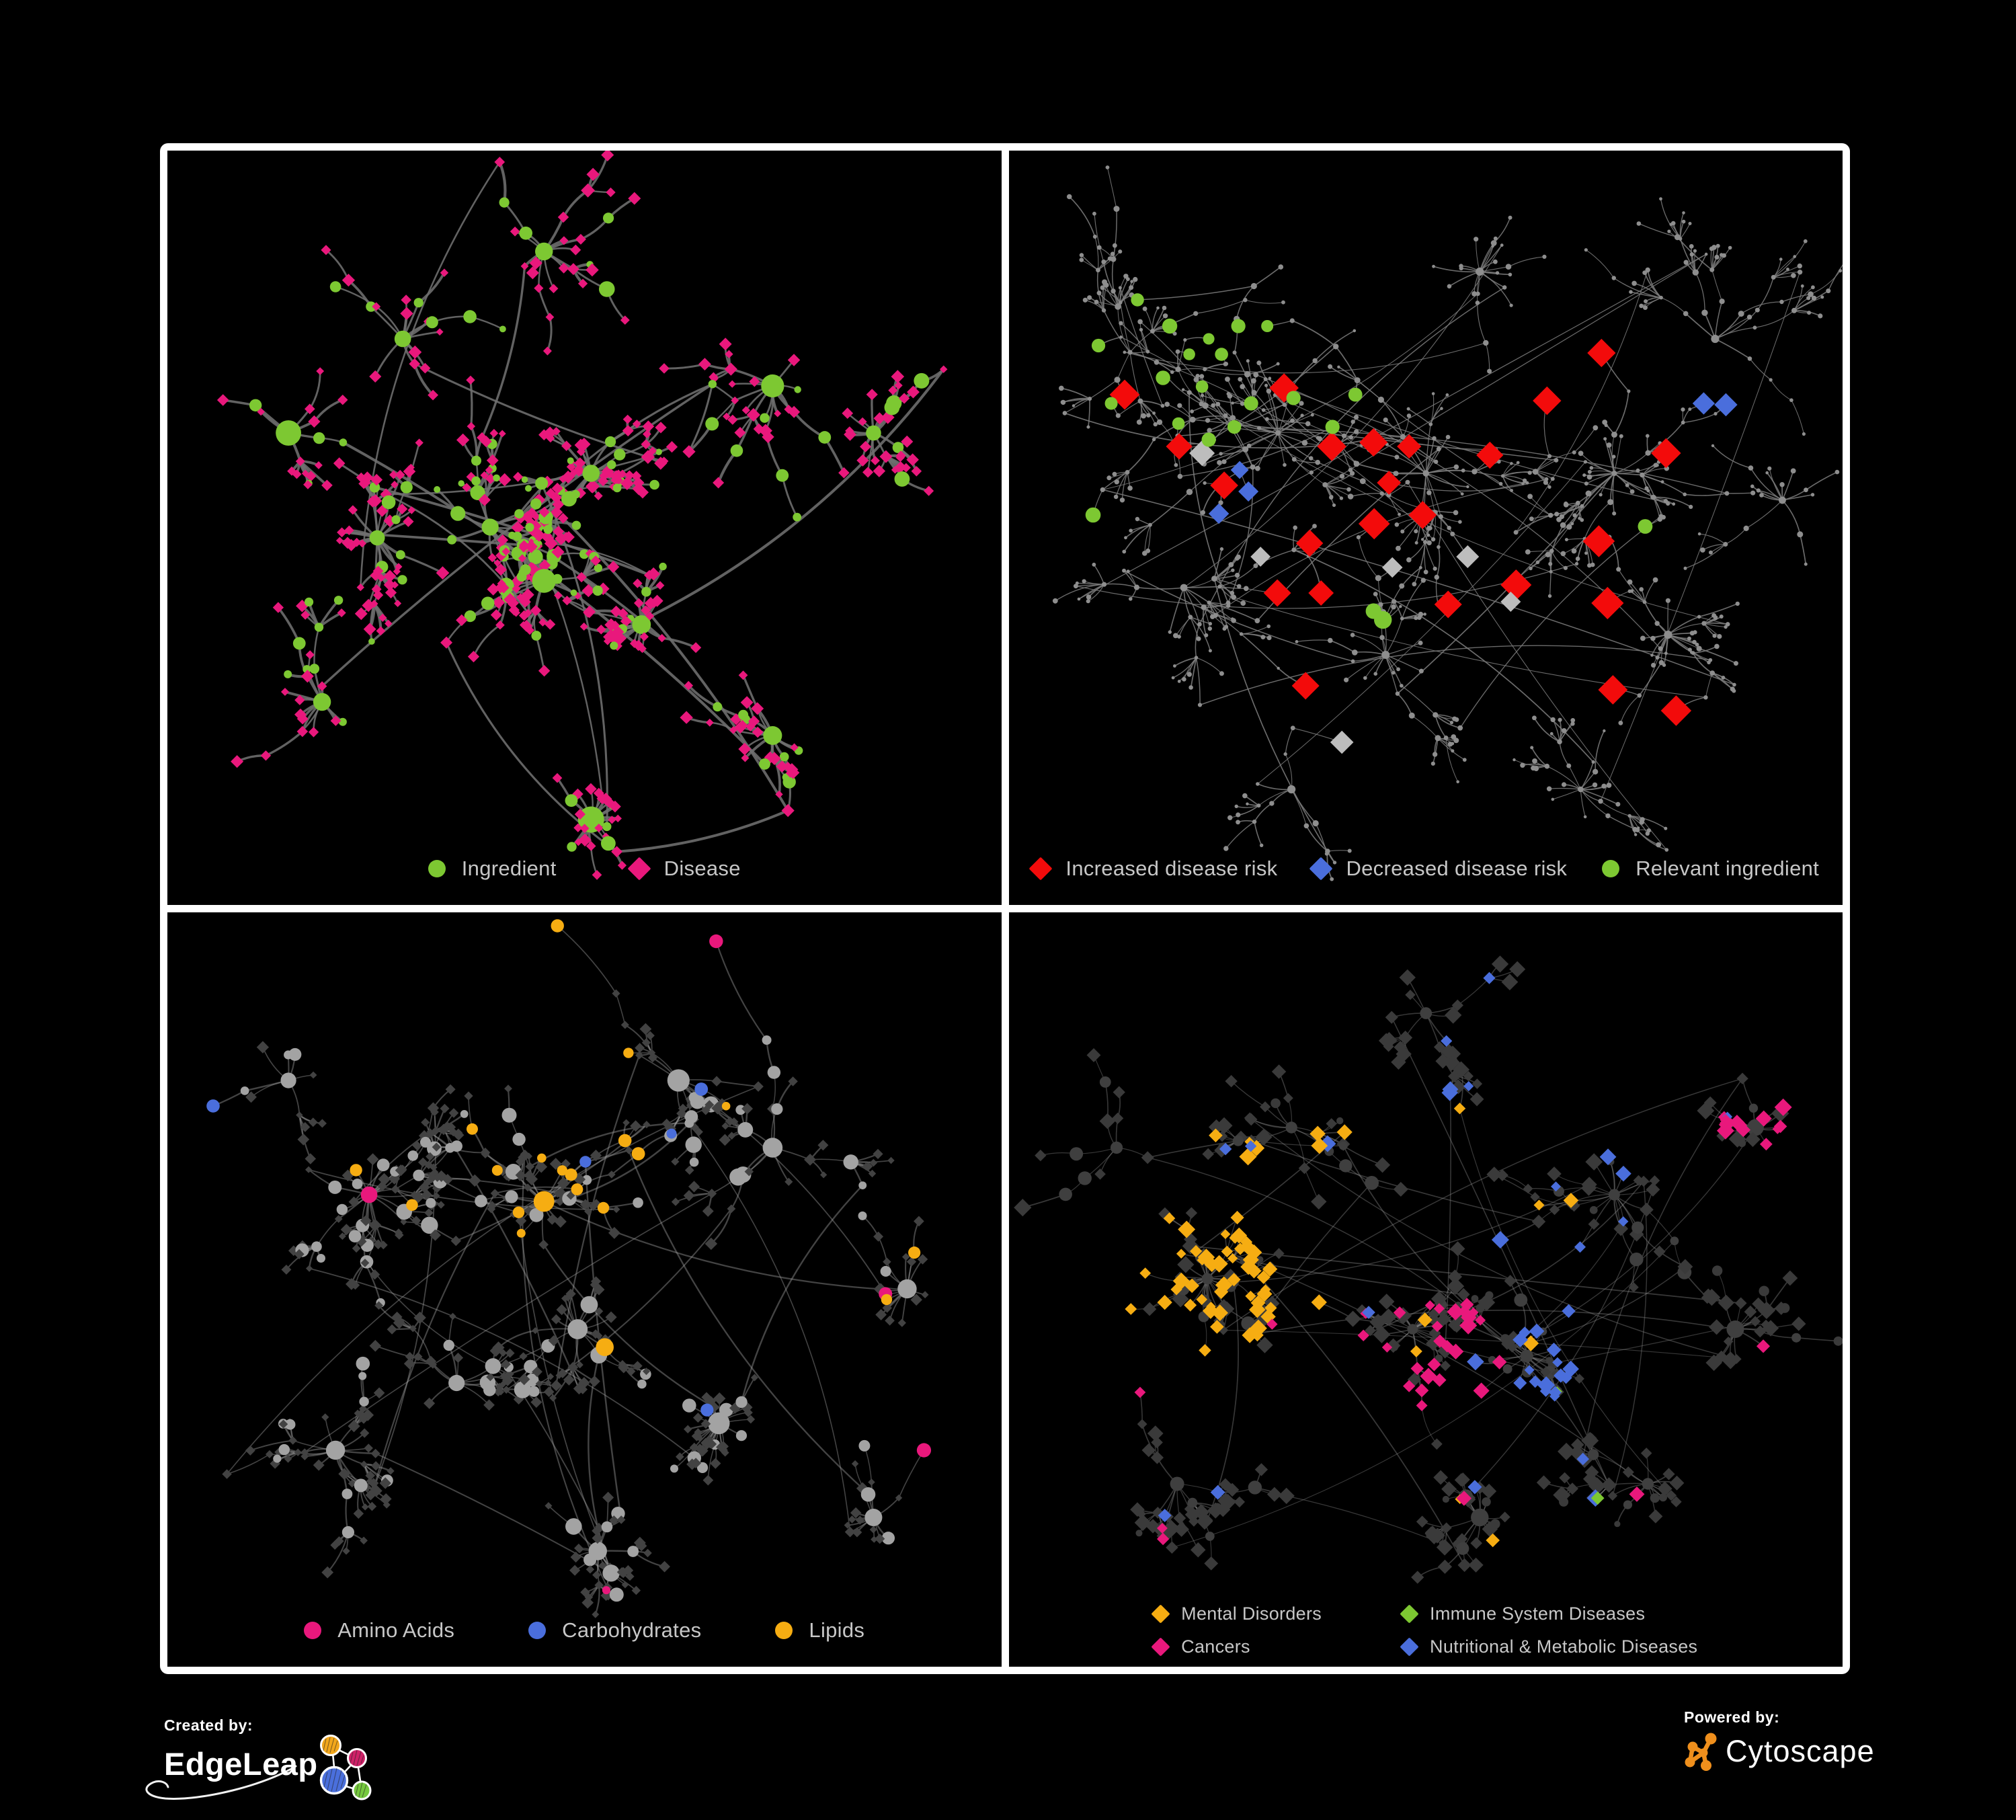 Image resolution: width=2016 pixels, height=1820 pixels. I want to click on cytoscape-wordmark: Cytoscape, so click(1800, 1751).